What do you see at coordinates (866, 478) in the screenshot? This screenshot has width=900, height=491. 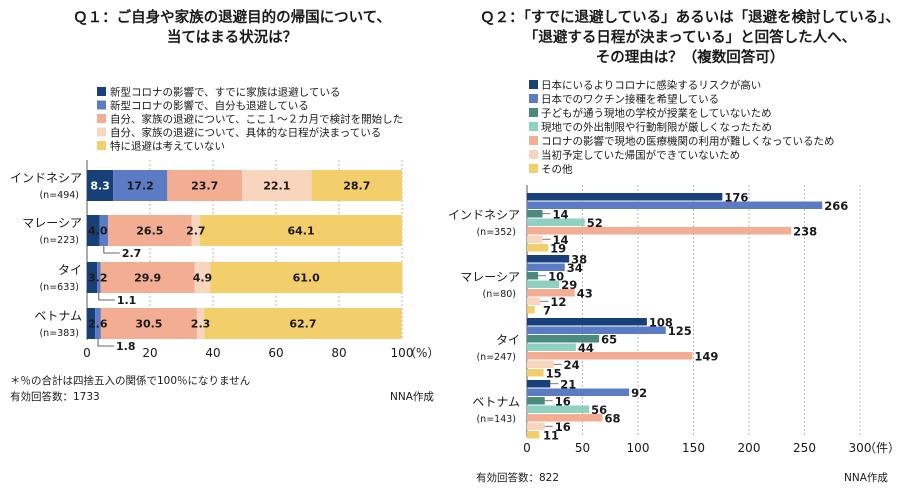 I see `q2-credit: NNA作成` at bounding box center [866, 478].